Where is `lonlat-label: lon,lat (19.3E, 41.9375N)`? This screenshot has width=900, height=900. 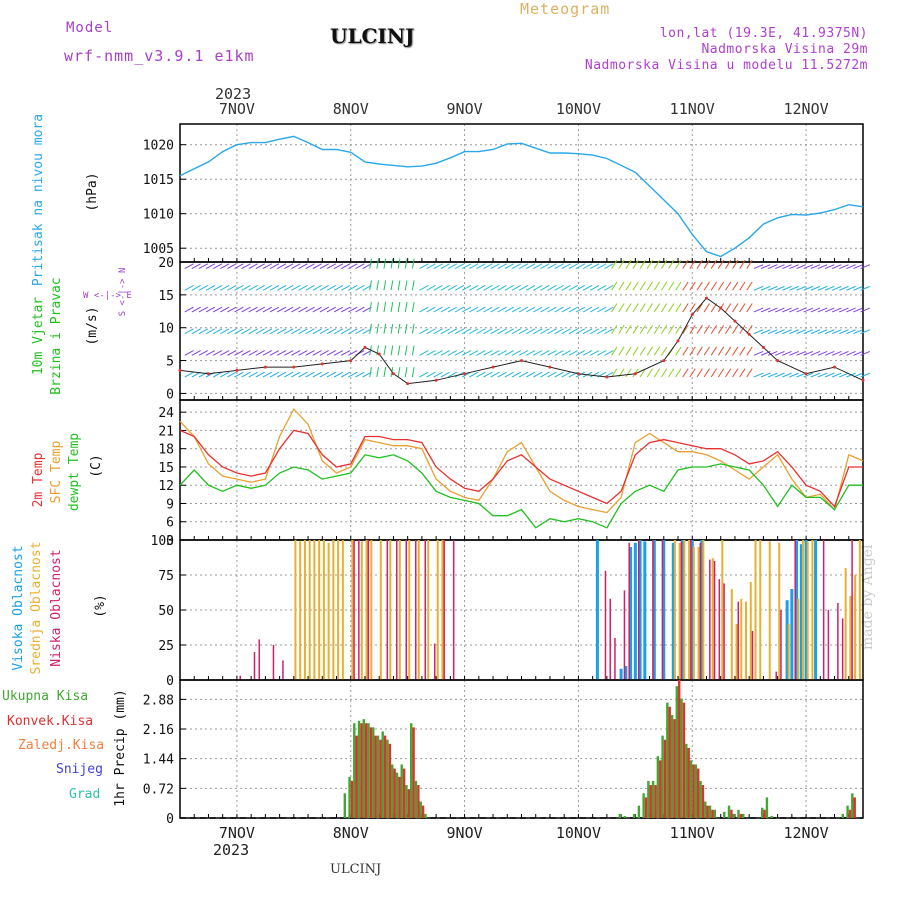
lonlat-label: lon,lat (19.3E, 41.9375N) is located at coordinates (763, 33).